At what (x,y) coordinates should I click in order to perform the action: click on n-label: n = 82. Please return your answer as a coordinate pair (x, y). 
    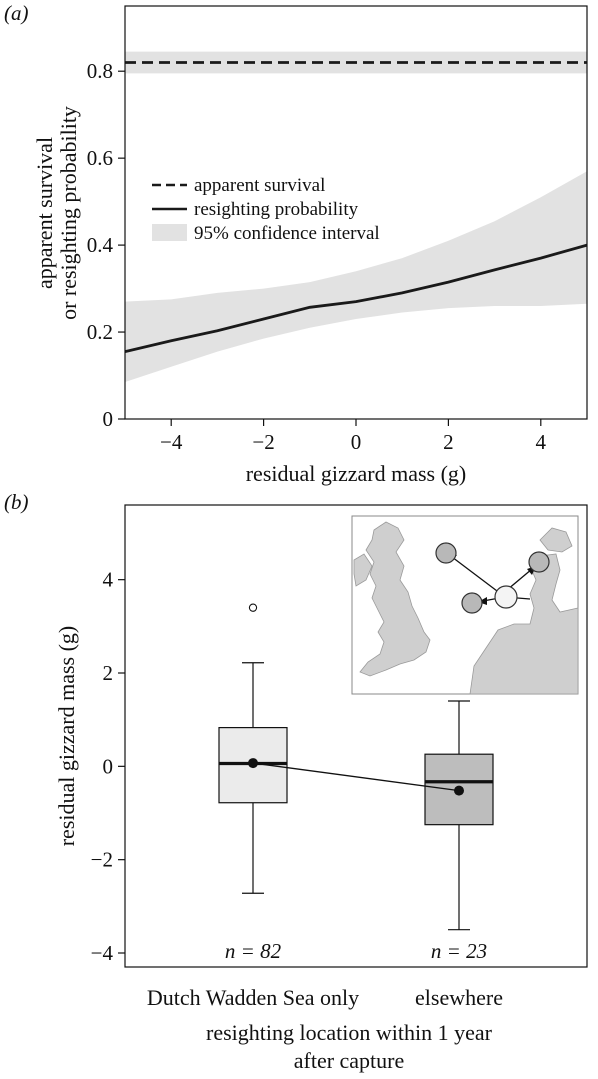
    Looking at the image, I should click on (253, 951).